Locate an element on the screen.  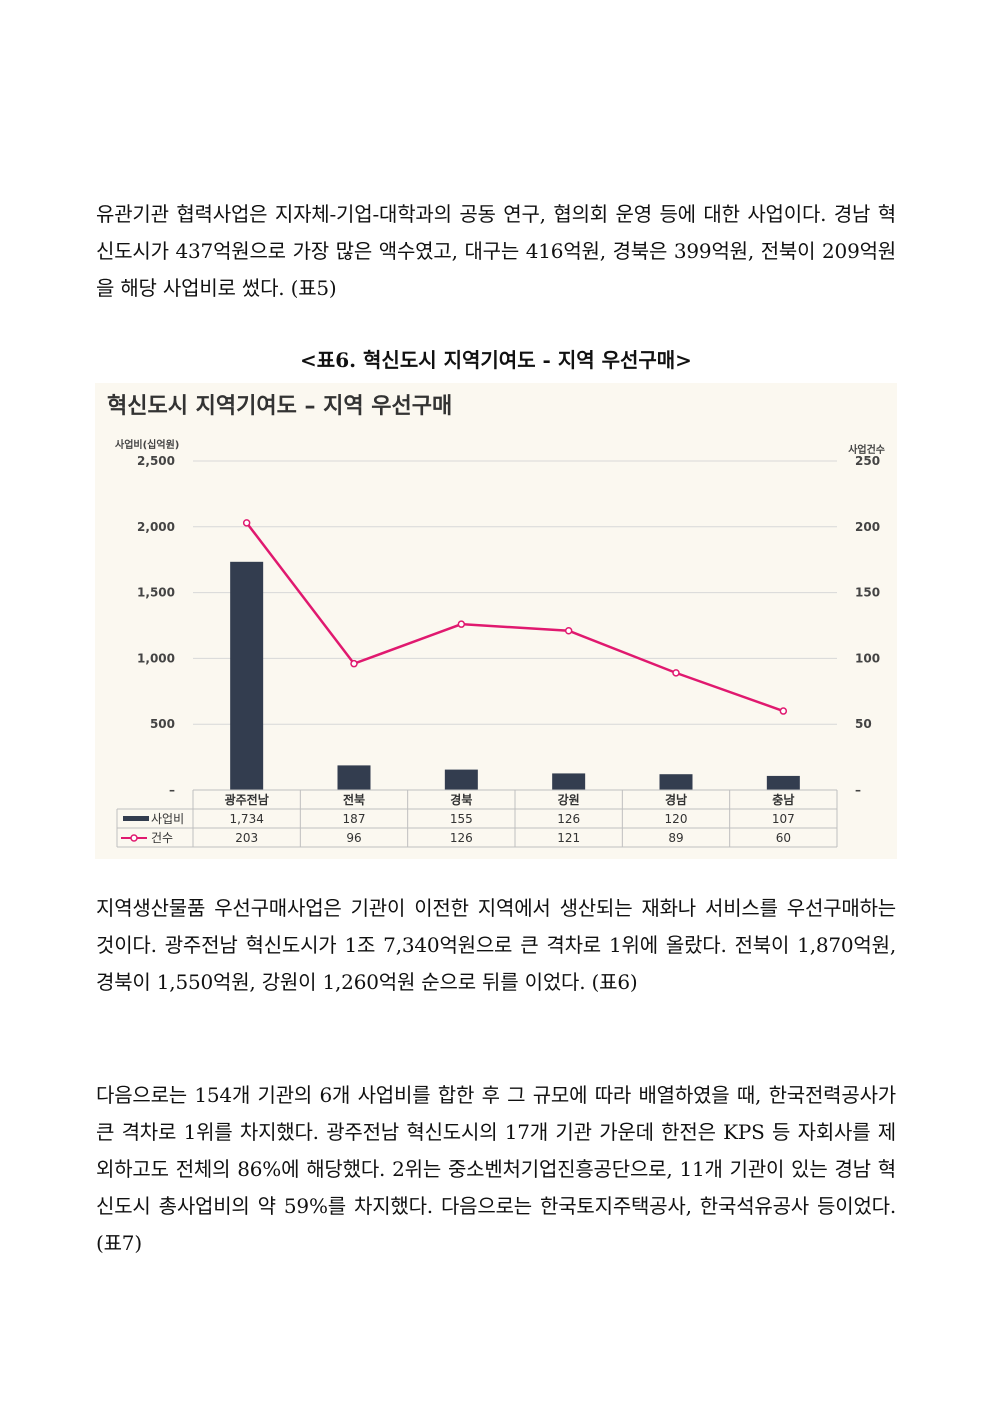
bar-value-label: 107 is located at coordinates (783, 819).